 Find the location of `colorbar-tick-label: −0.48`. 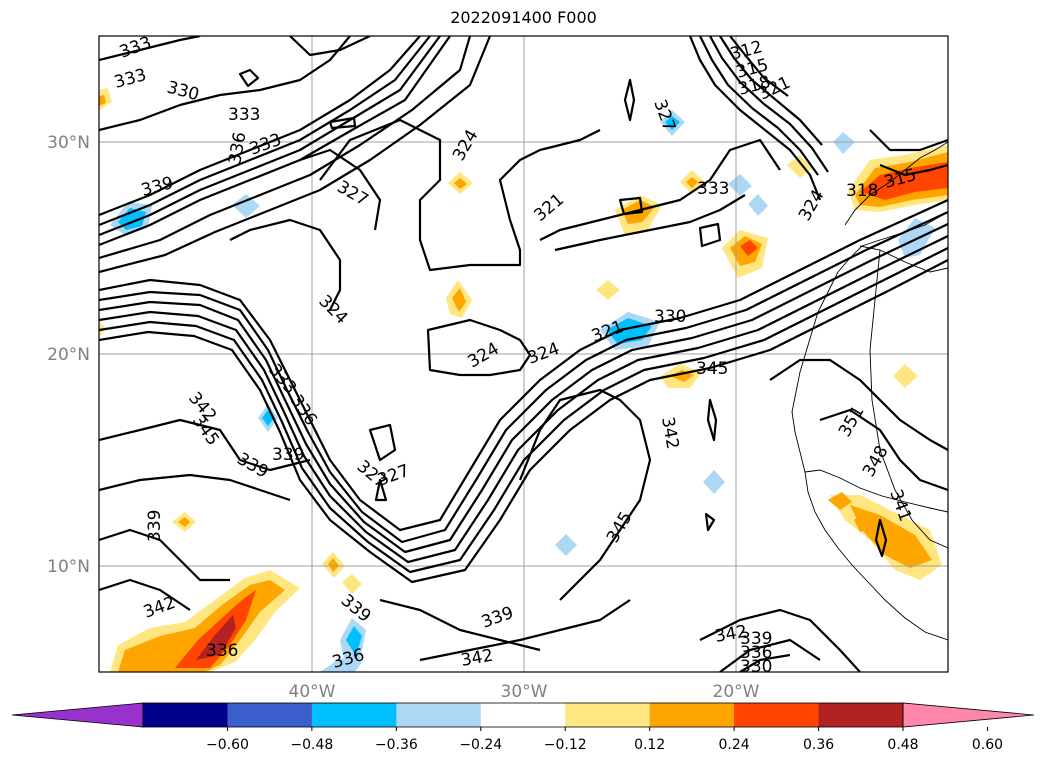

colorbar-tick-label: −0.48 is located at coordinates (311, 745).